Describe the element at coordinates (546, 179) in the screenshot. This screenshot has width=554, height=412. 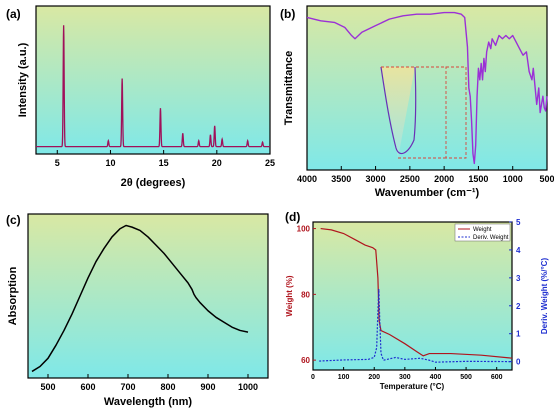
I see `x-tick-label-b-7: 500` at that location.